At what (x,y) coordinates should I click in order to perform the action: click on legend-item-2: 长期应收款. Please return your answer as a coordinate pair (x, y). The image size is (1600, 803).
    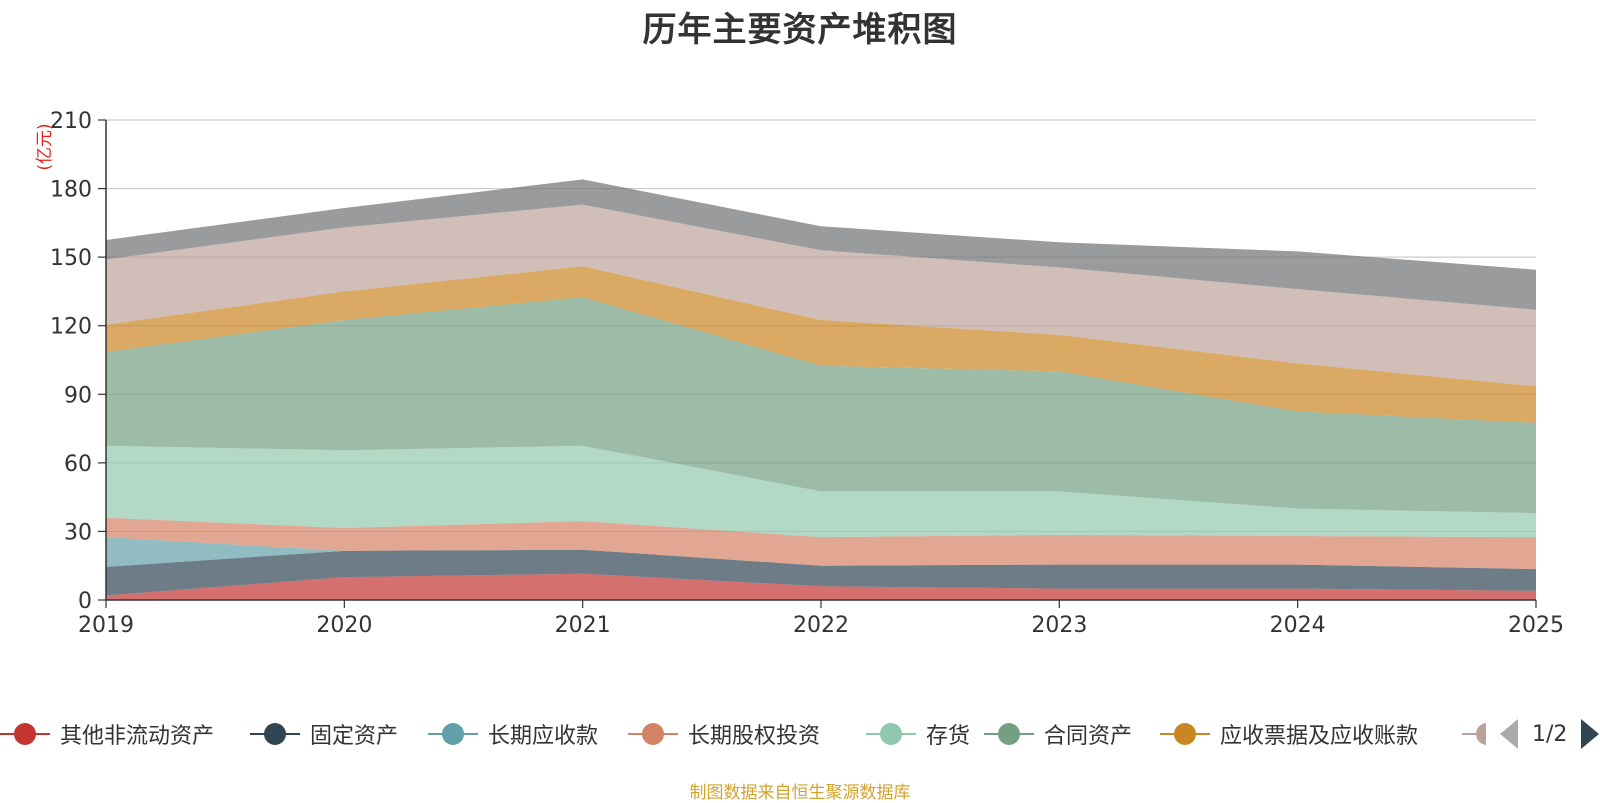
    Looking at the image, I should click on (513, 734).